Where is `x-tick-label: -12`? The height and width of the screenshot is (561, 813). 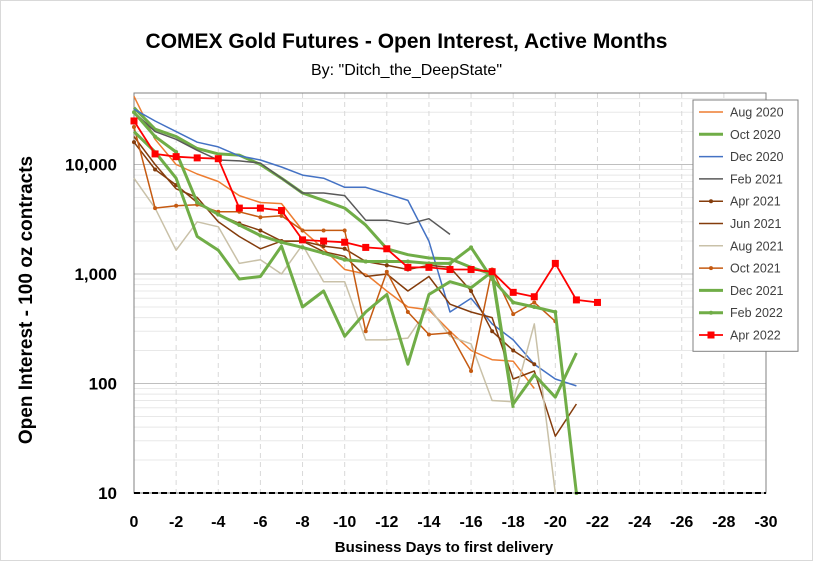 x-tick-label: -12 is located at coordinates (386, 522).